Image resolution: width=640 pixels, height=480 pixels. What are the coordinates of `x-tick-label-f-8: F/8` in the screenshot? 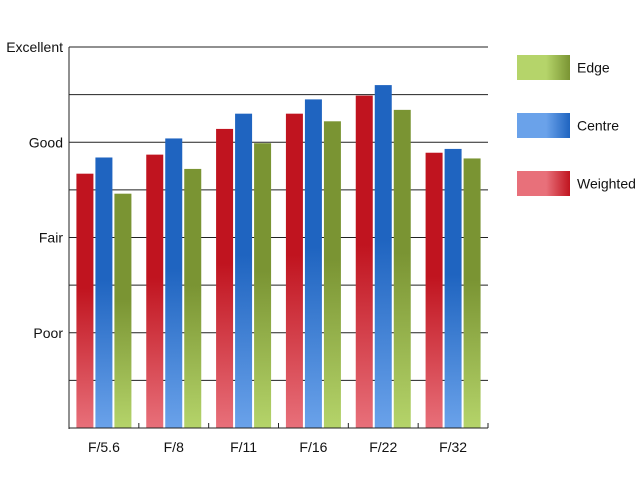 It's located at (174, 447).